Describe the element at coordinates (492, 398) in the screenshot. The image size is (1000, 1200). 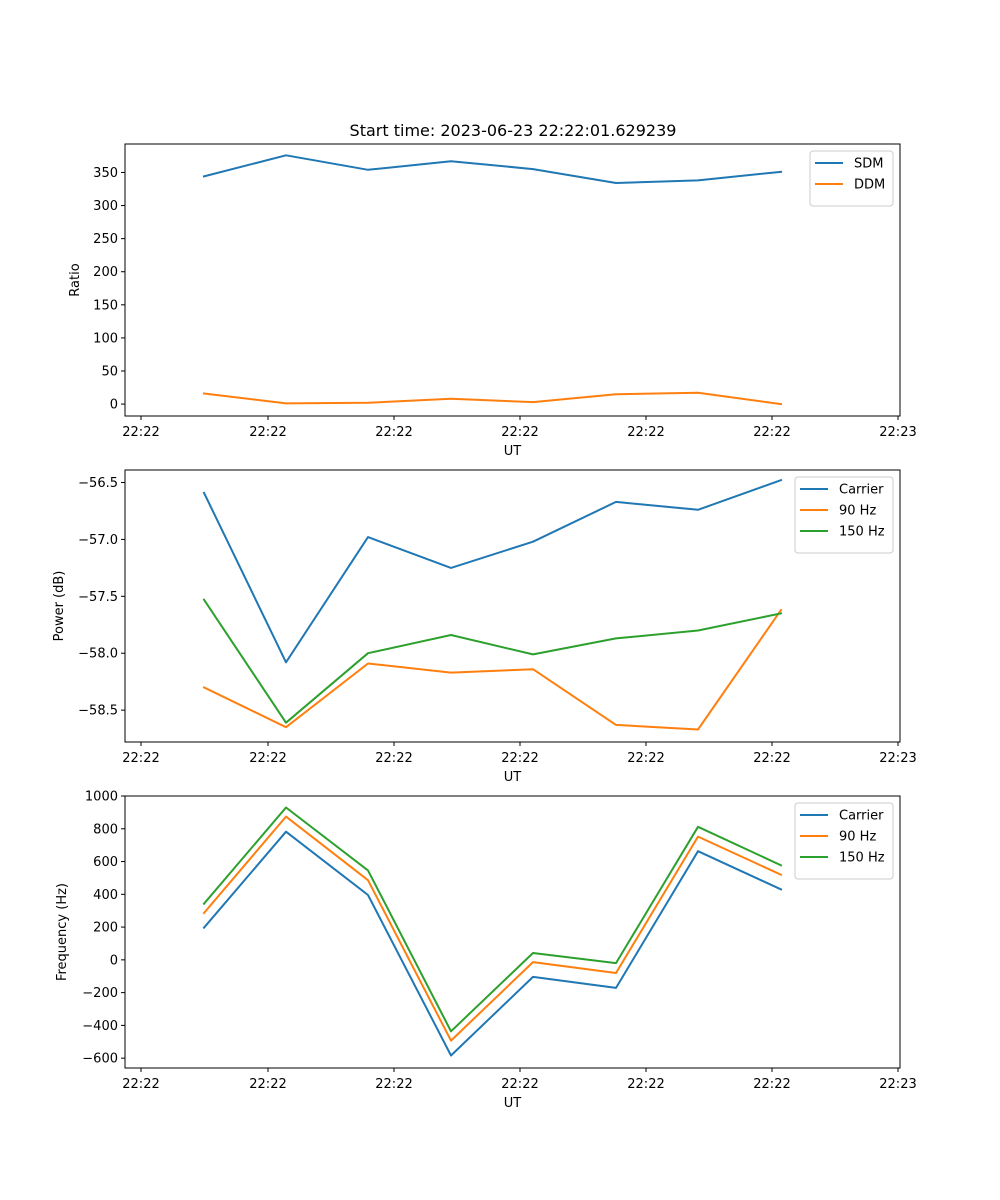
I see `series-line-ddm` at that location.